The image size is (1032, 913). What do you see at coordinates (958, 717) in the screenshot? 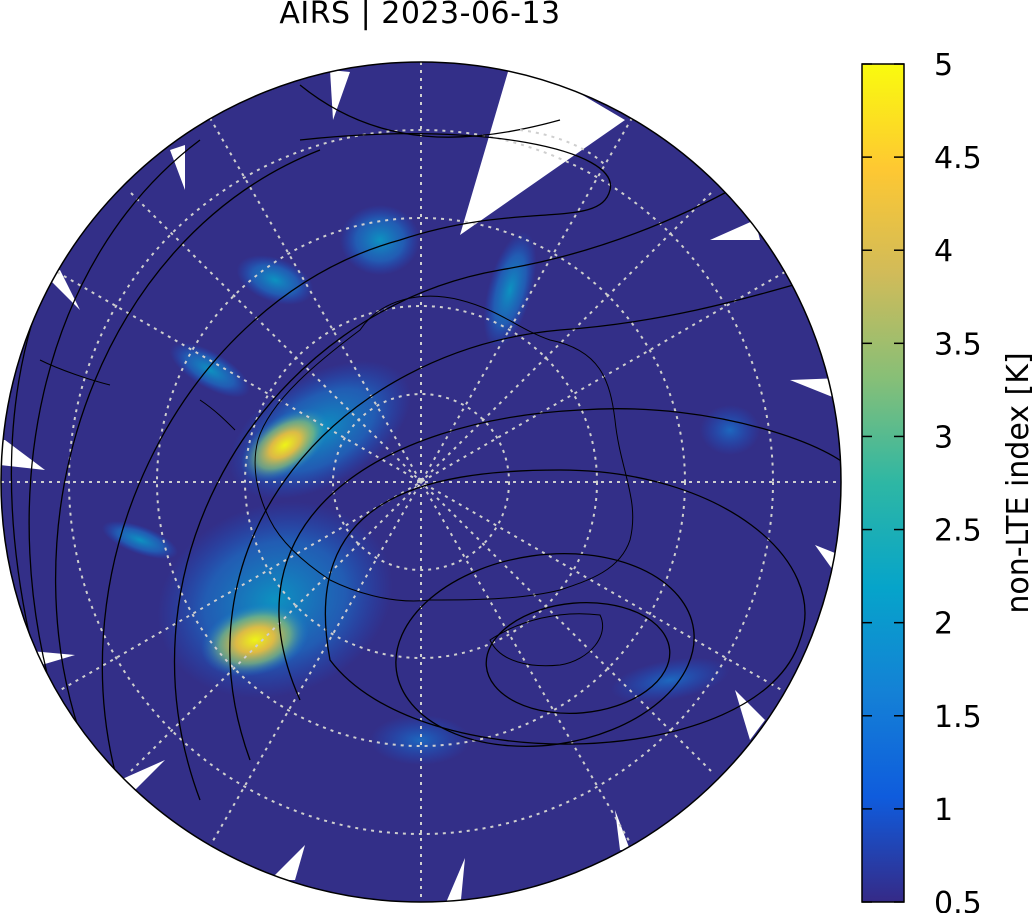
I see `colorbar-tick-label: 1.5` at bounding box center [958, 717].